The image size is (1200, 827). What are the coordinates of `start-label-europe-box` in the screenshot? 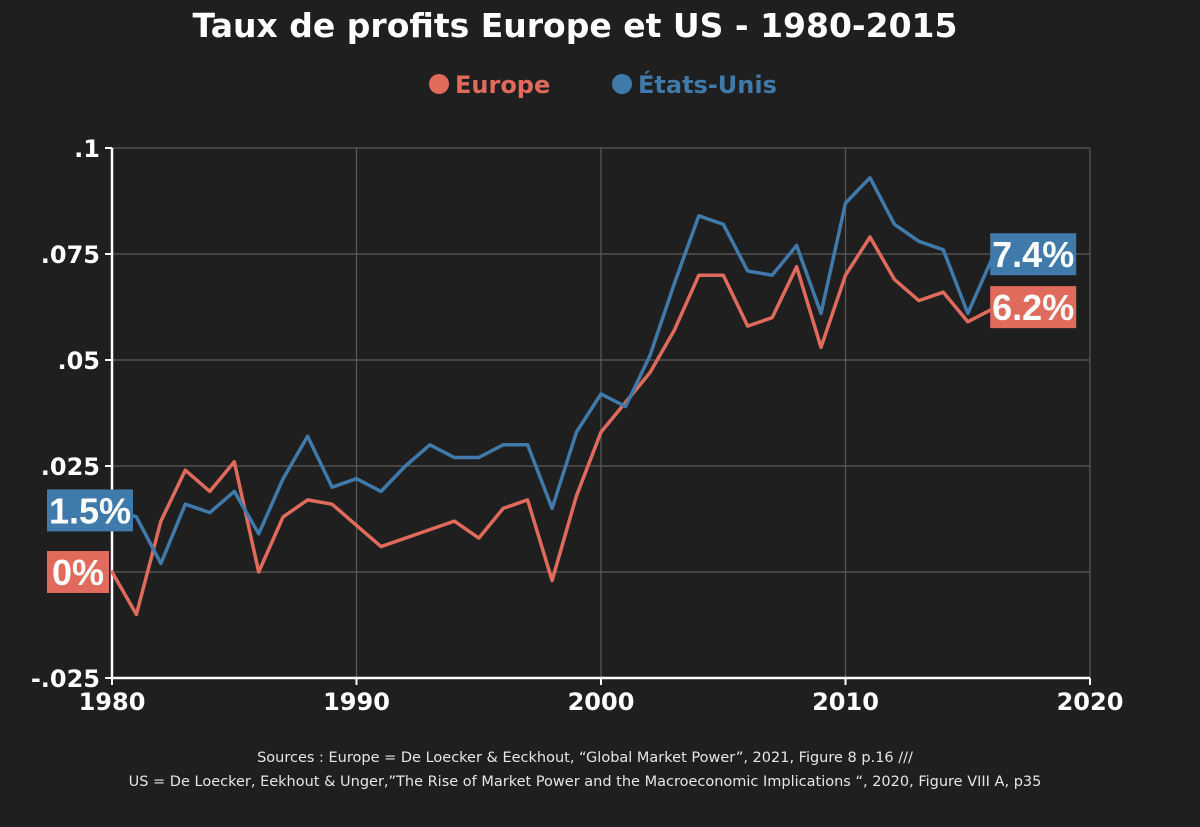 It's located at (78, 572).